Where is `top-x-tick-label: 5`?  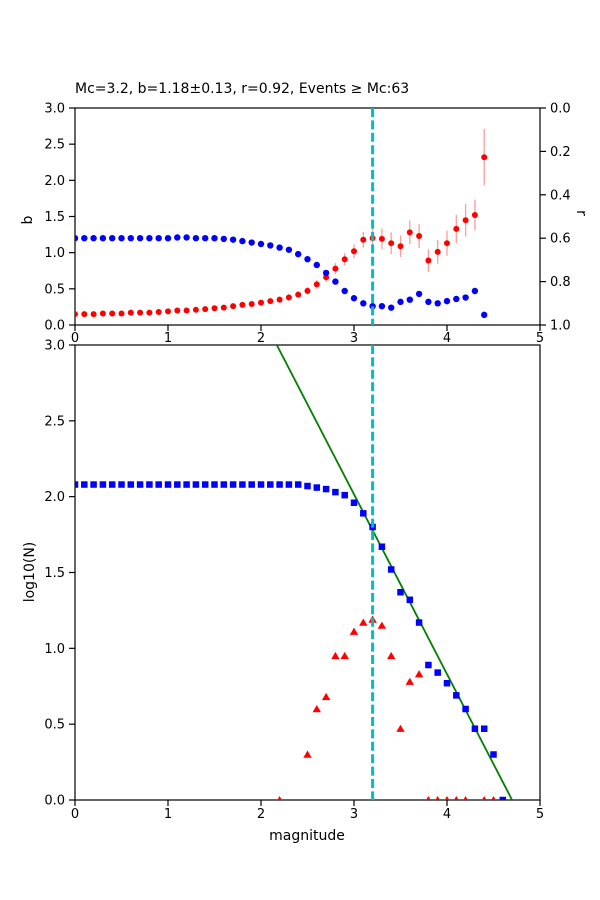
top-x-tick-label: 5 is located at coordinates (540, 338).